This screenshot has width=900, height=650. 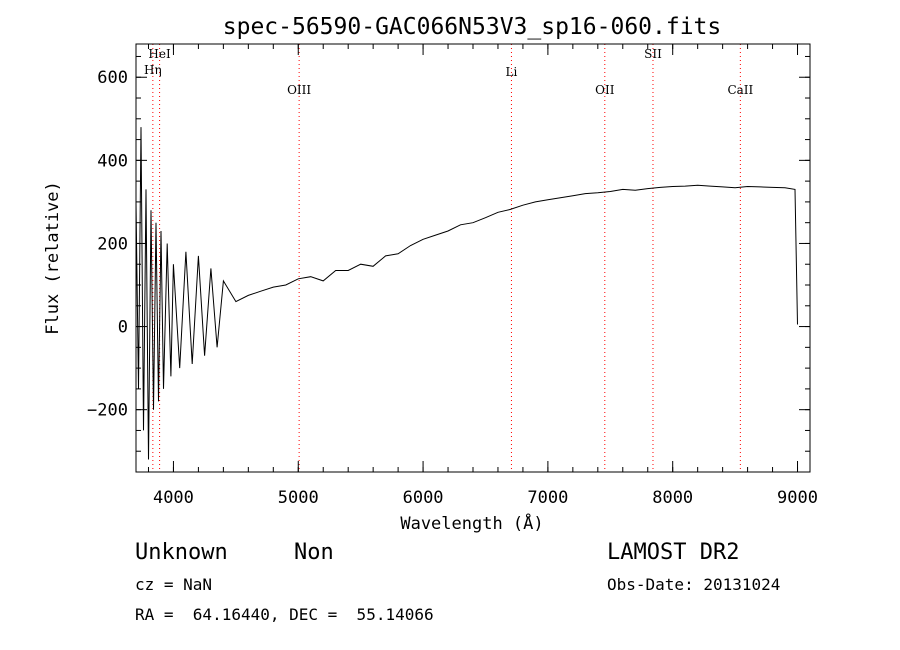 I want to click on emission-line-label: SII, so click(x=653, y=54).